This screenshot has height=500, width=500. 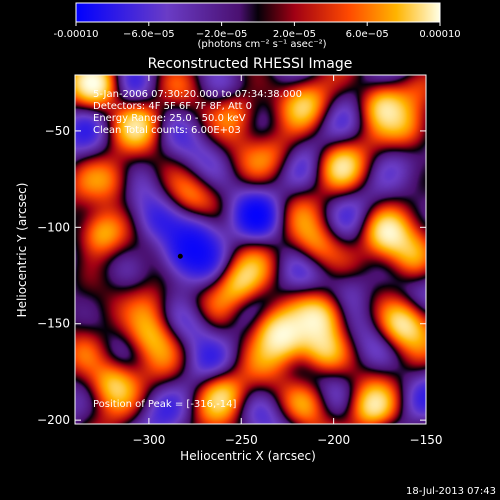 What do you see at coordinates (169, 118) in the screenshot?
I see `info-line-energy: Energy Range: 25.0 - 50.0 keV` at bounding box center [169, 118].